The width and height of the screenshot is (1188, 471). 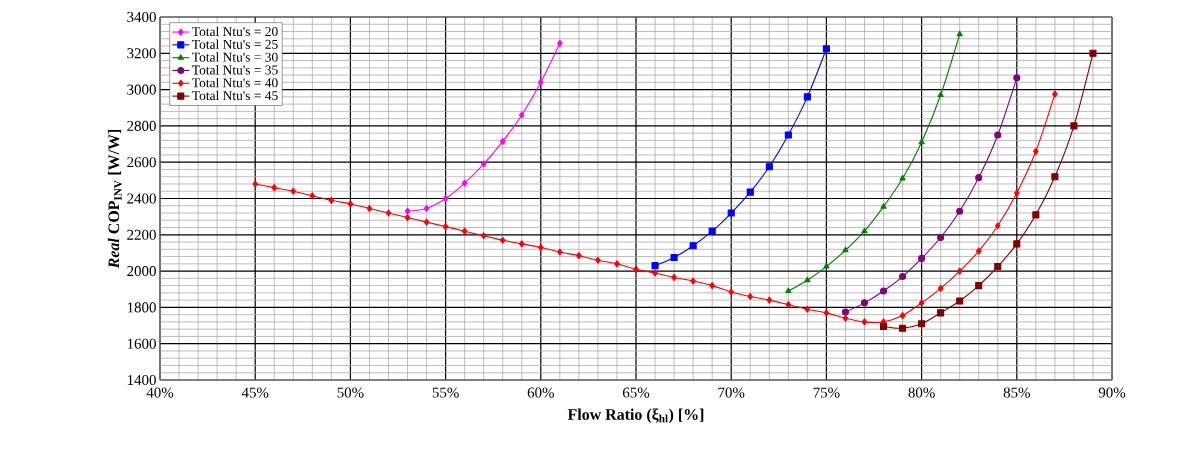 I want to click on x-tick-label: 80%, so click(x=921, y=392).